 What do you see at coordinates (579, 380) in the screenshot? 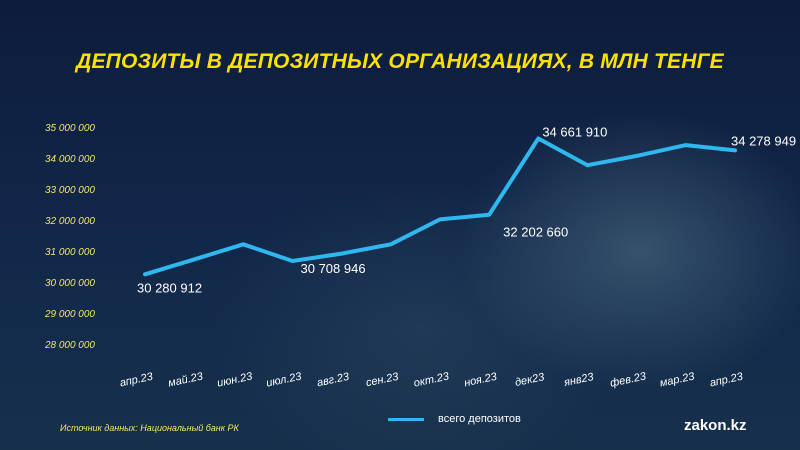
I see `x-tick-label: янв23` at bounding box center [579, 380].